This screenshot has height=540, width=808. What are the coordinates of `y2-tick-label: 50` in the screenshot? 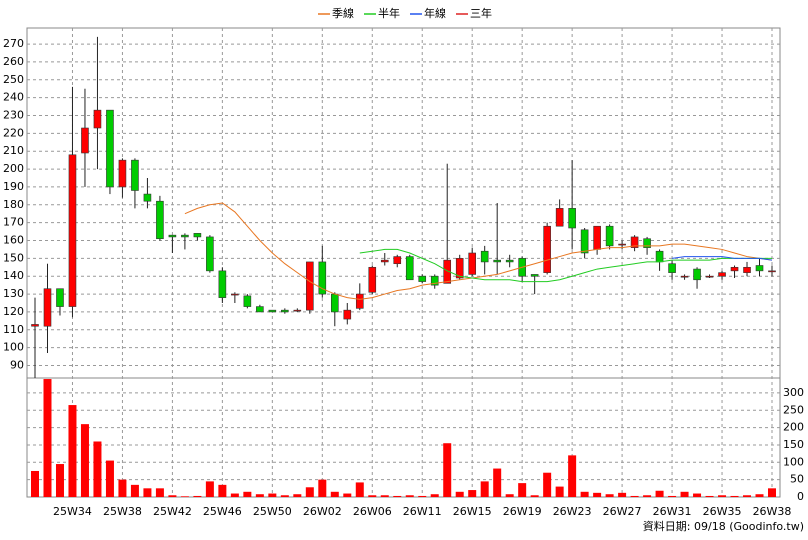 It's located at (797, 479).